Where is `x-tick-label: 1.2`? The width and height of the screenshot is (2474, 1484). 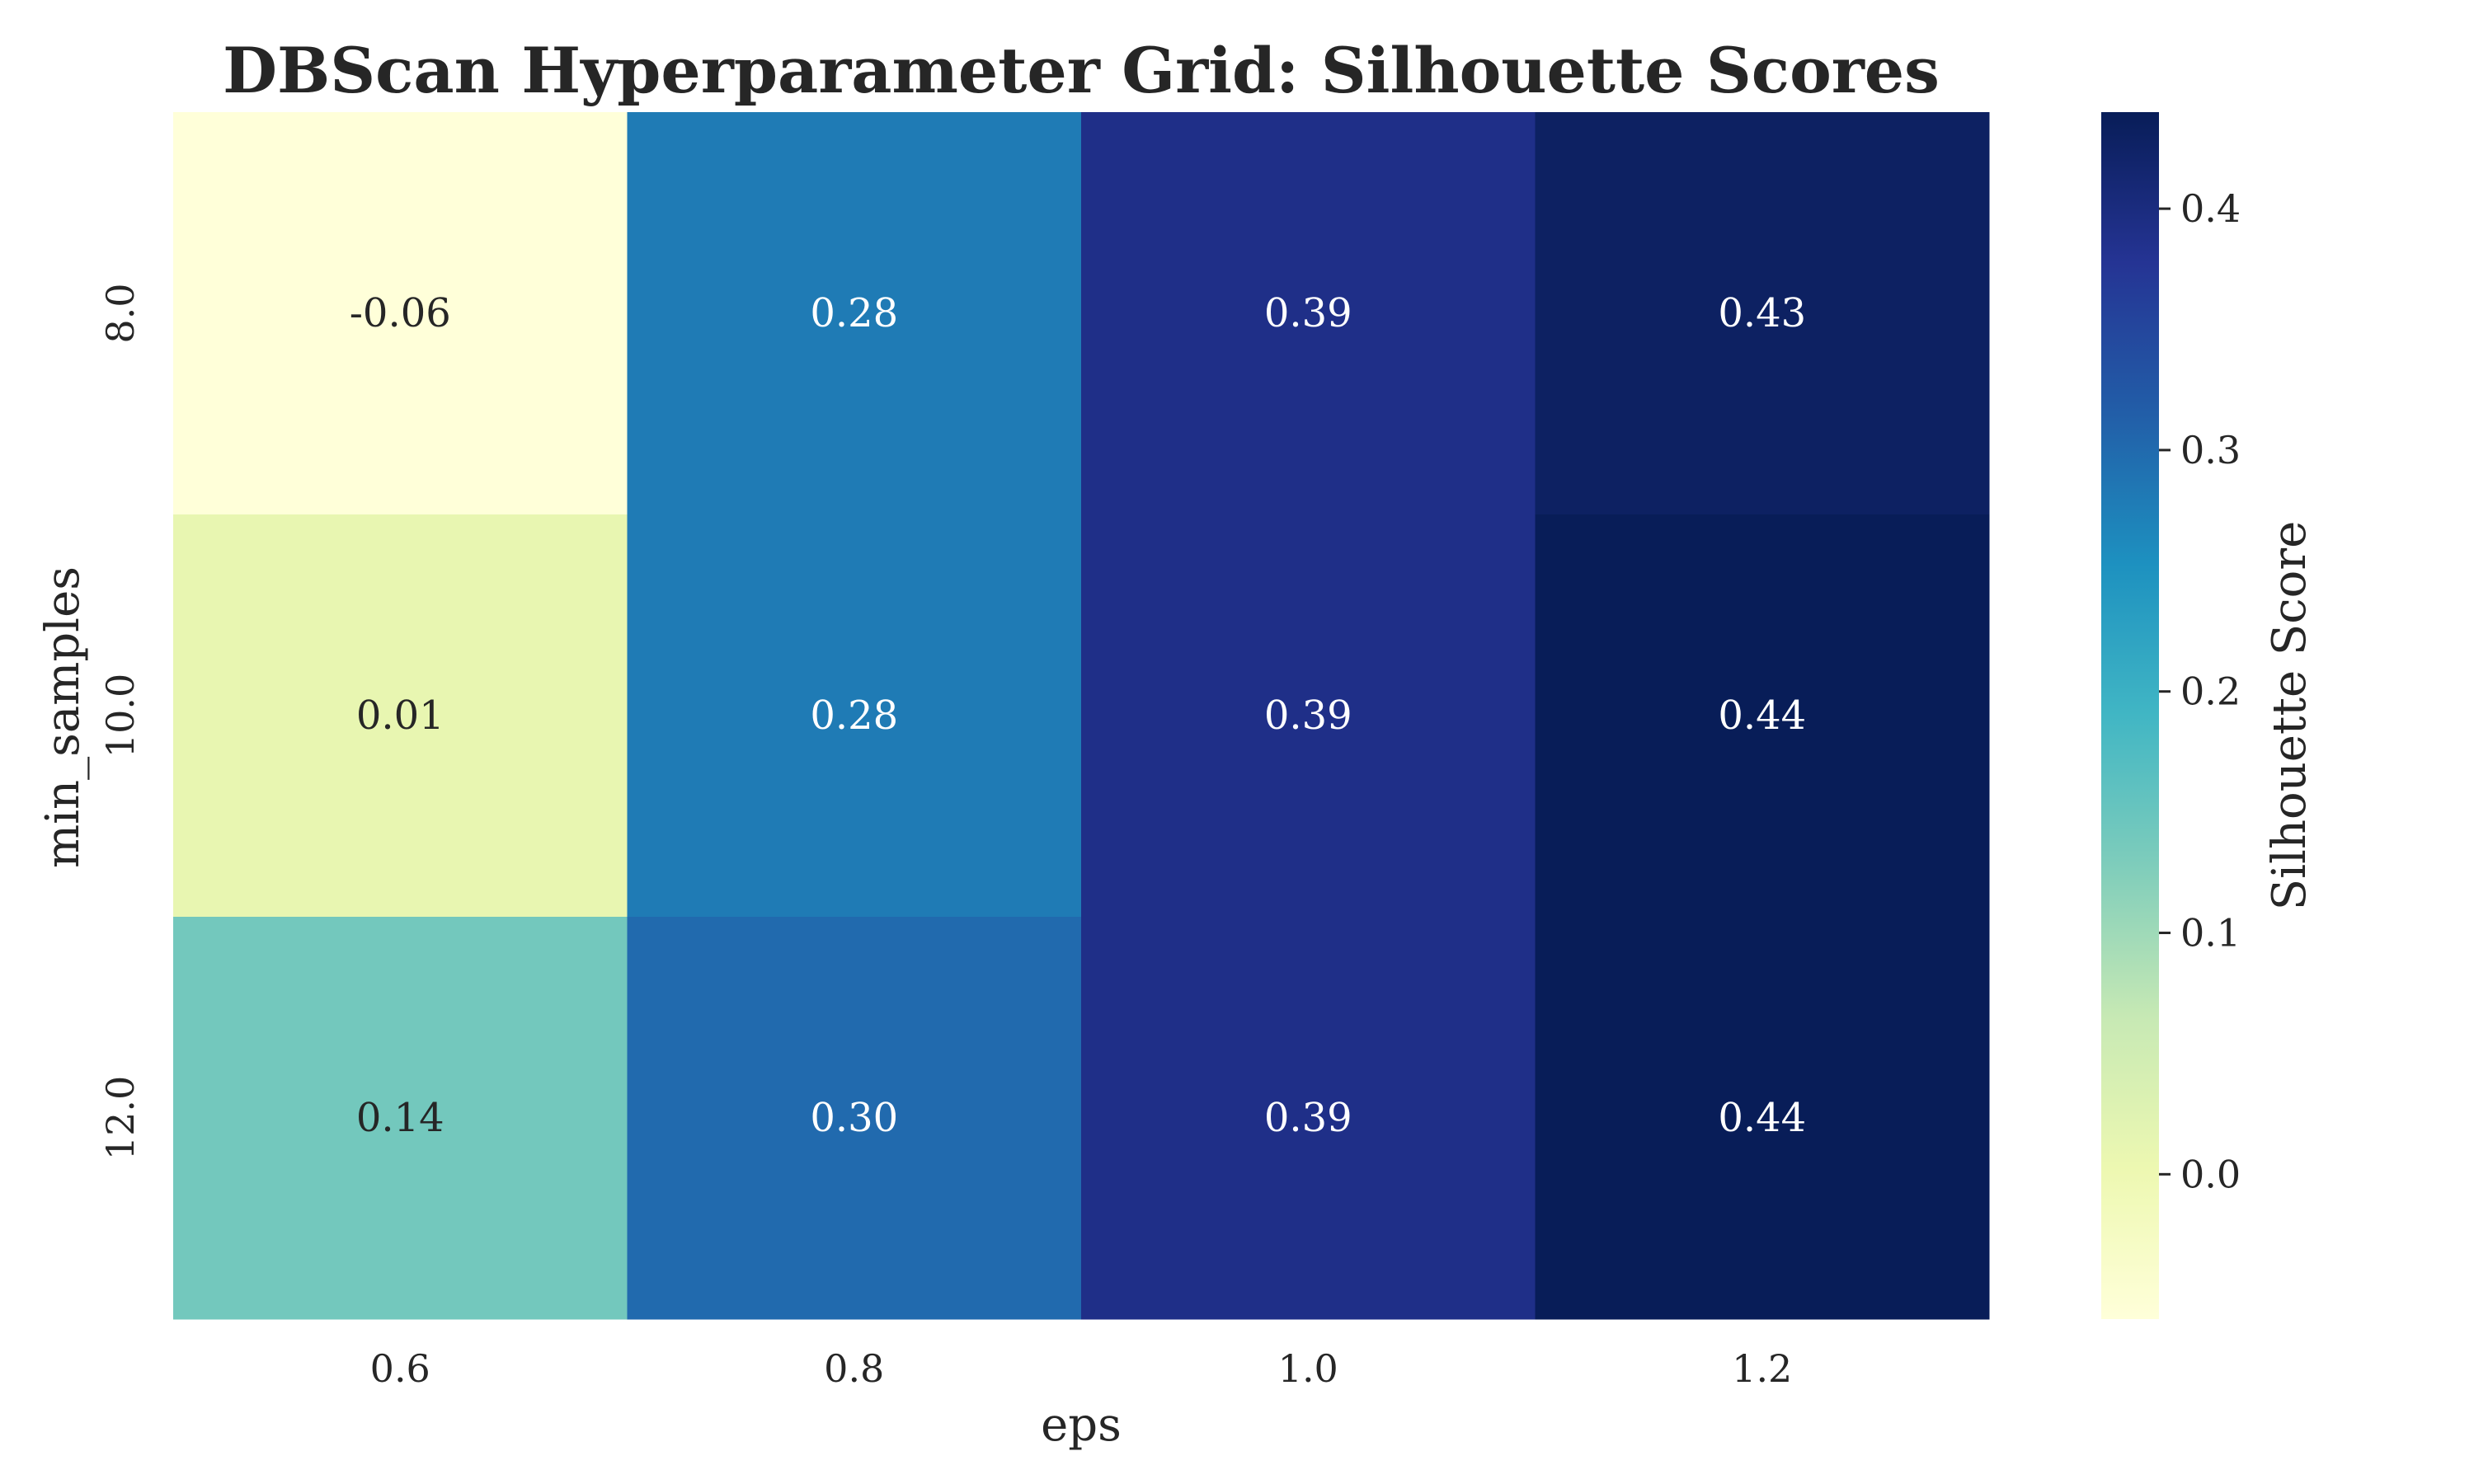
x-tick-label: 1.2 is located at coordinates (1762, 1368).